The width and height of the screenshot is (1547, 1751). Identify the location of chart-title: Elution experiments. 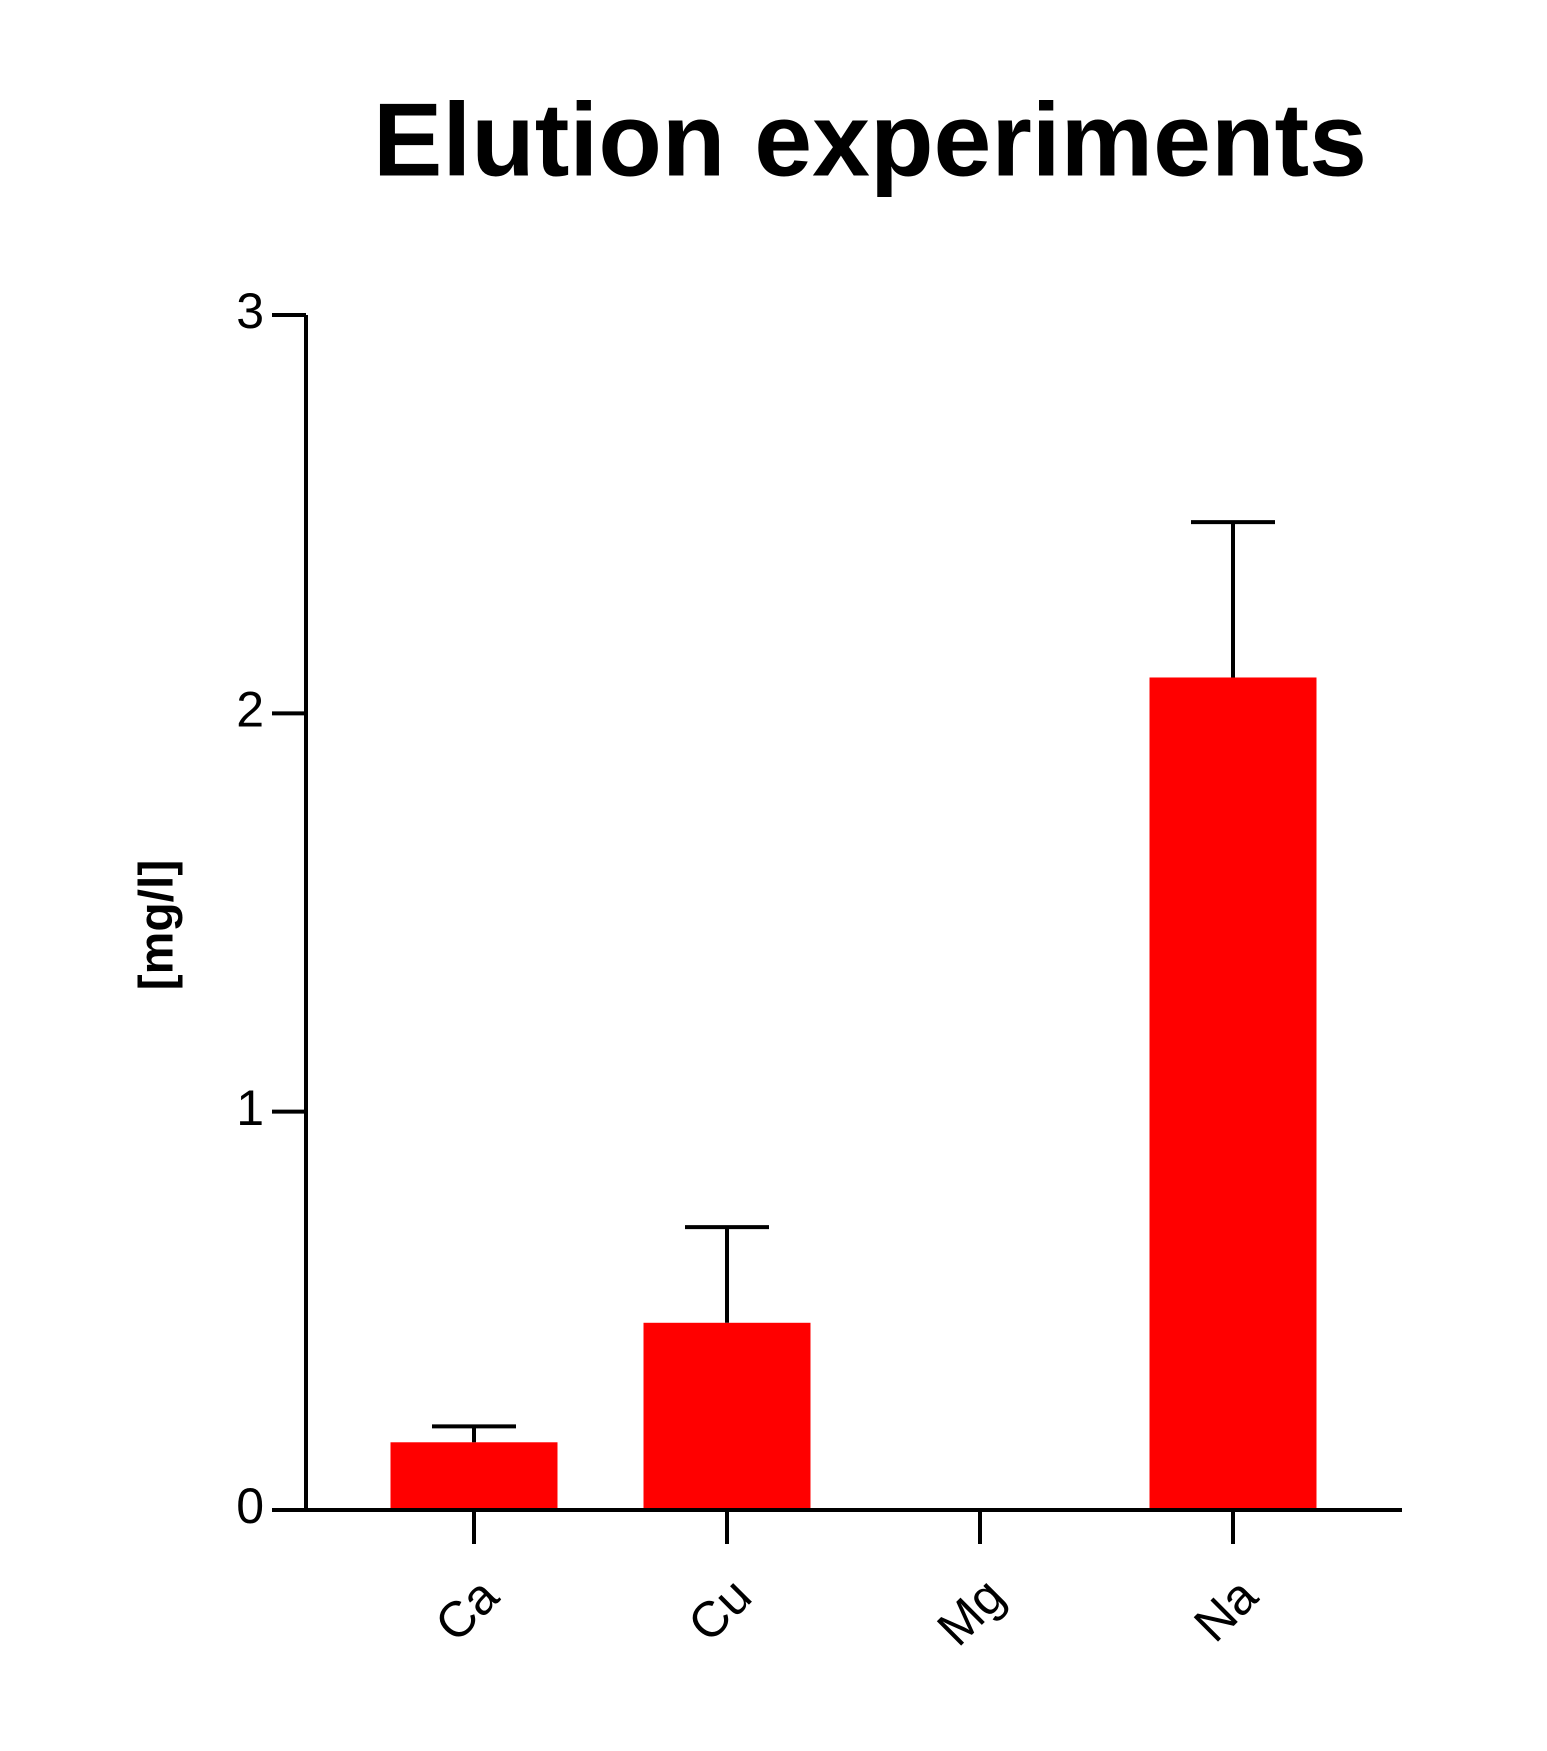
(870, 140).